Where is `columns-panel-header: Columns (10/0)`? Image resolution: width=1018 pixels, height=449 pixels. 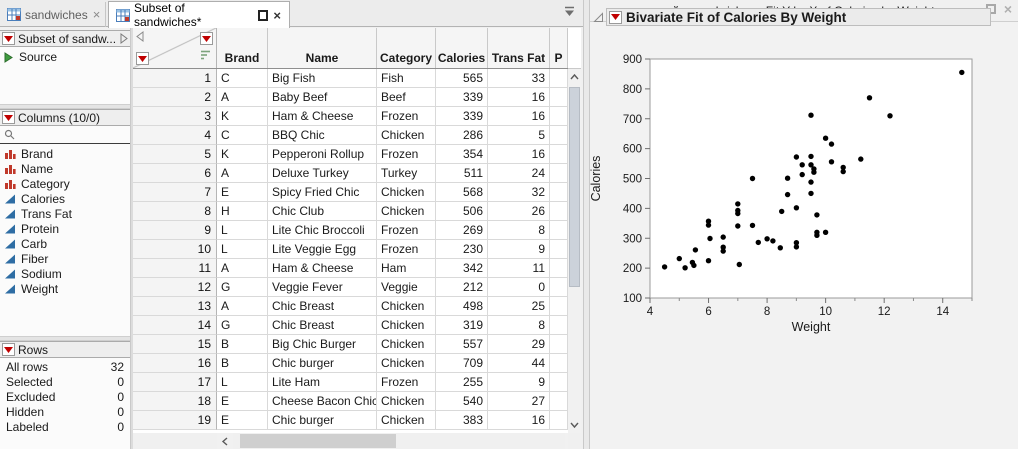
columns-panel-header: Columns (10/0) is located at coordinates (65, 117).